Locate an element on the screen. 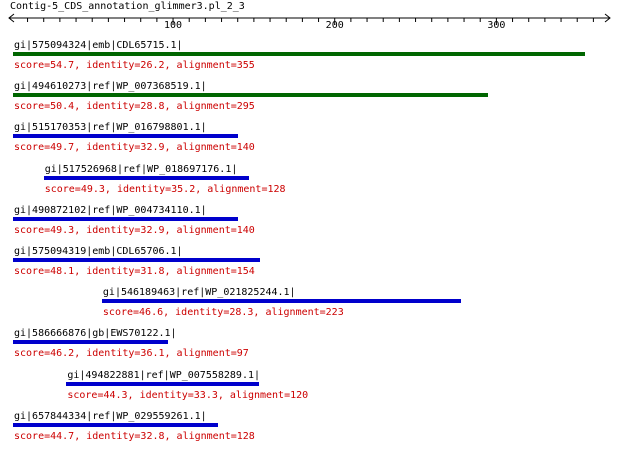  ruler-left-arrow is located at coordinates (11, 18).